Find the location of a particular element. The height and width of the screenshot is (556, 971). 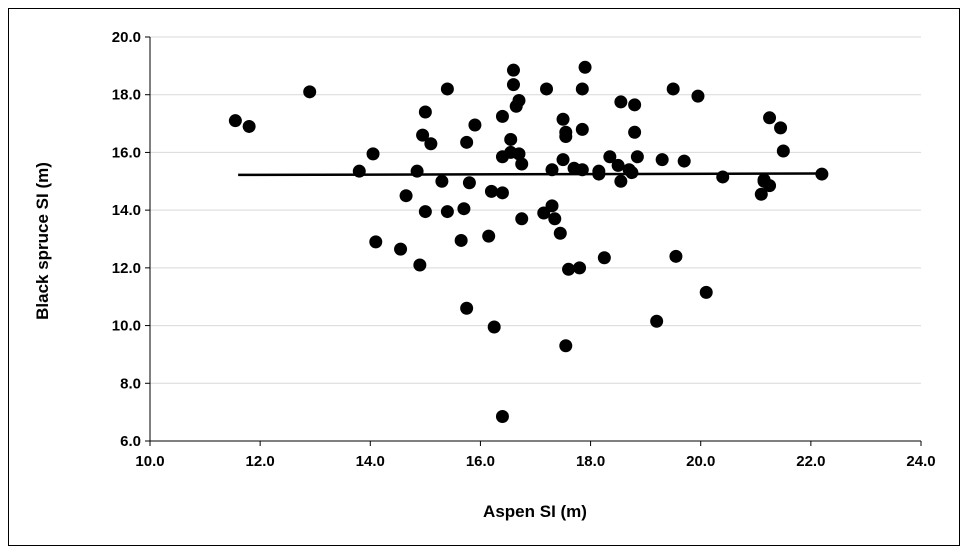

y-tick-label: 12.0 is located at coordinates (126, 268).